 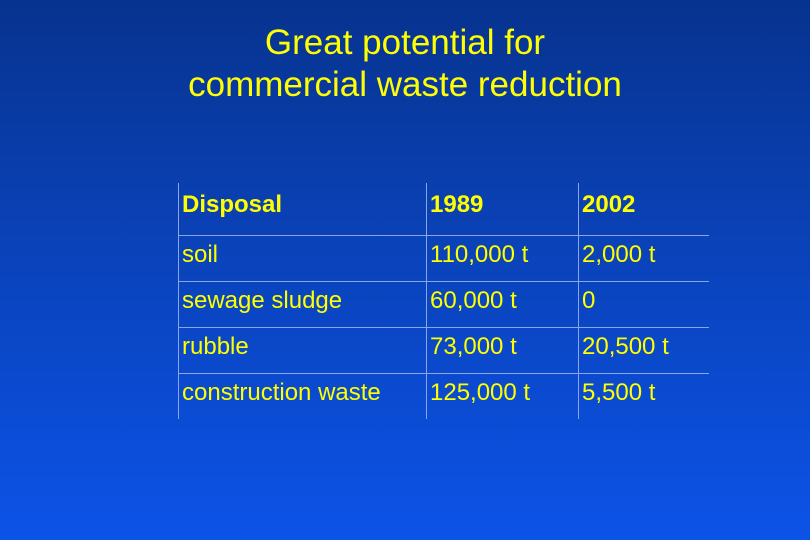 I want to click on table-row: rubble 73,000 t 20,500 t, so click(x=443, y=349).